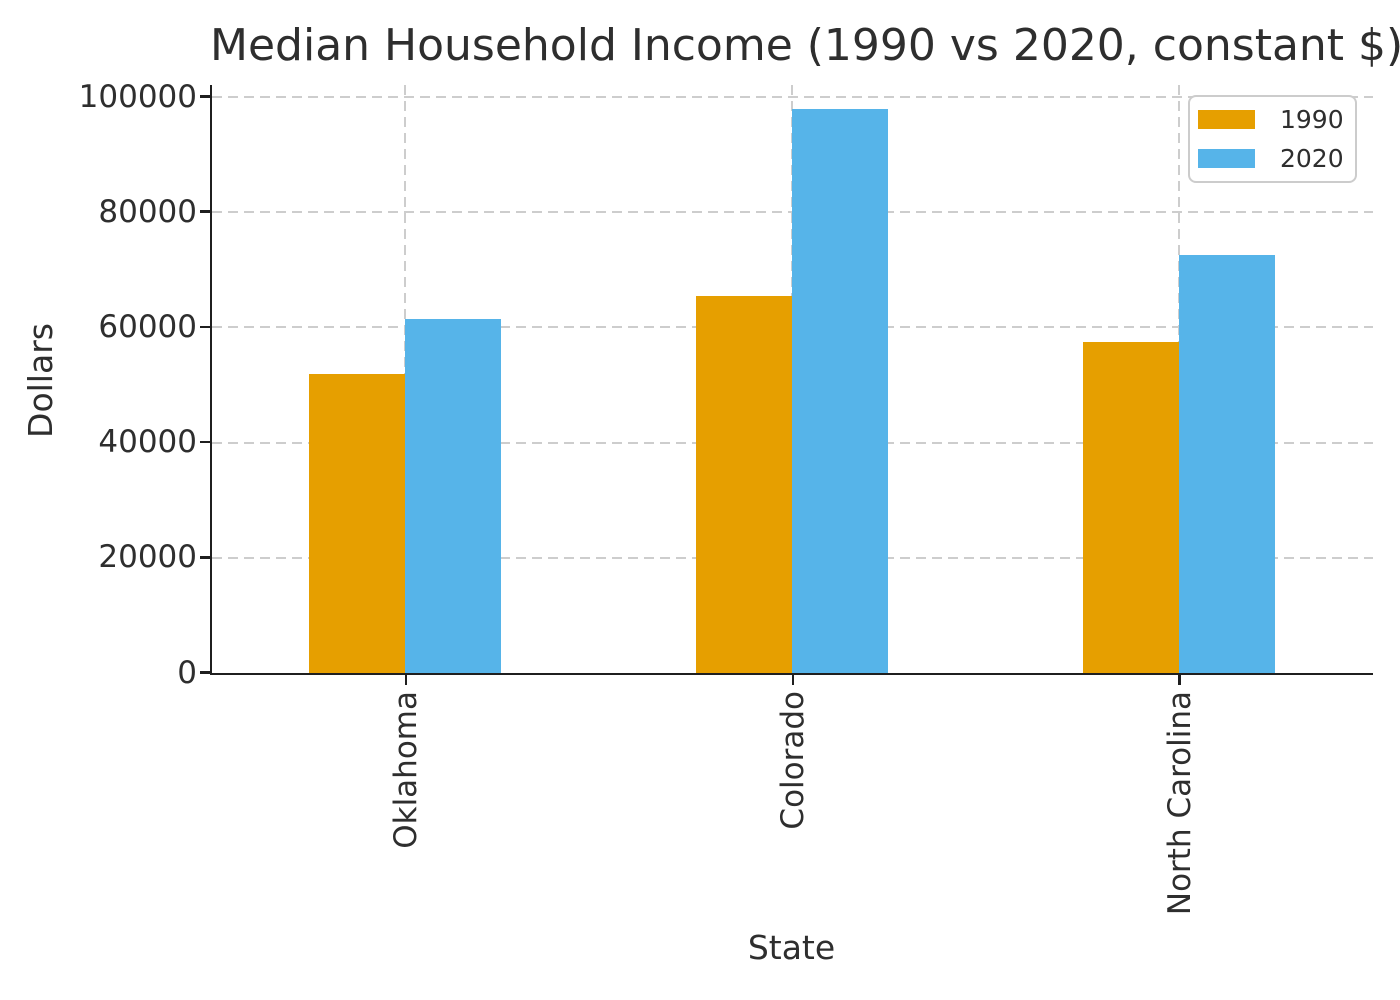  What do you see at coordinates (453, 495) in the screenshot?
I see `bar-2020-oklahoma` at bounding box center [453, 495].